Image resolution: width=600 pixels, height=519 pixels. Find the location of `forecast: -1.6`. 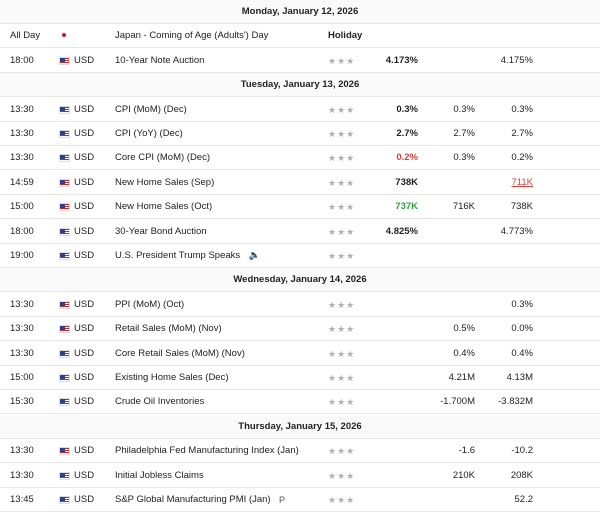

forecast: -1.6 is located at coordinates (466, 451).